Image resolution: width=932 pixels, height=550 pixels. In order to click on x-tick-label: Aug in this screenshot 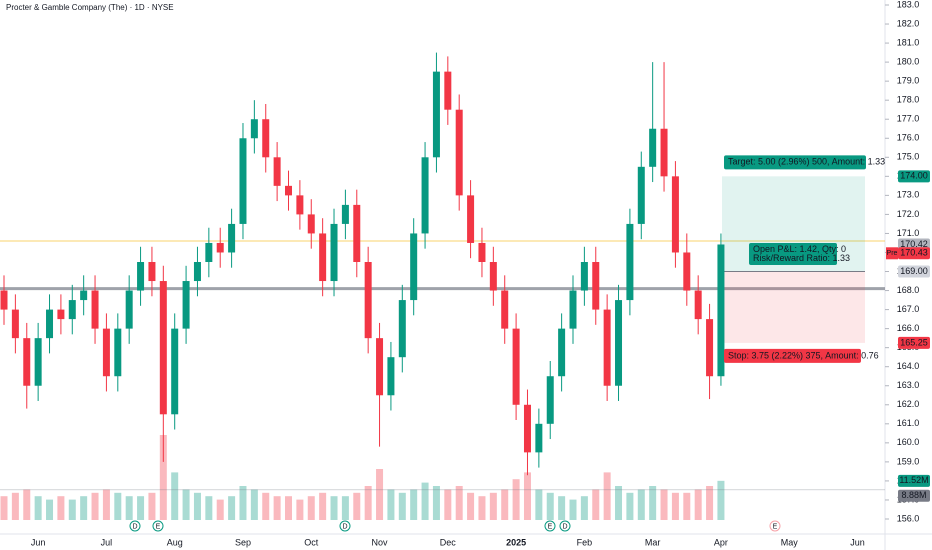, I will do `click(175, 542)`.